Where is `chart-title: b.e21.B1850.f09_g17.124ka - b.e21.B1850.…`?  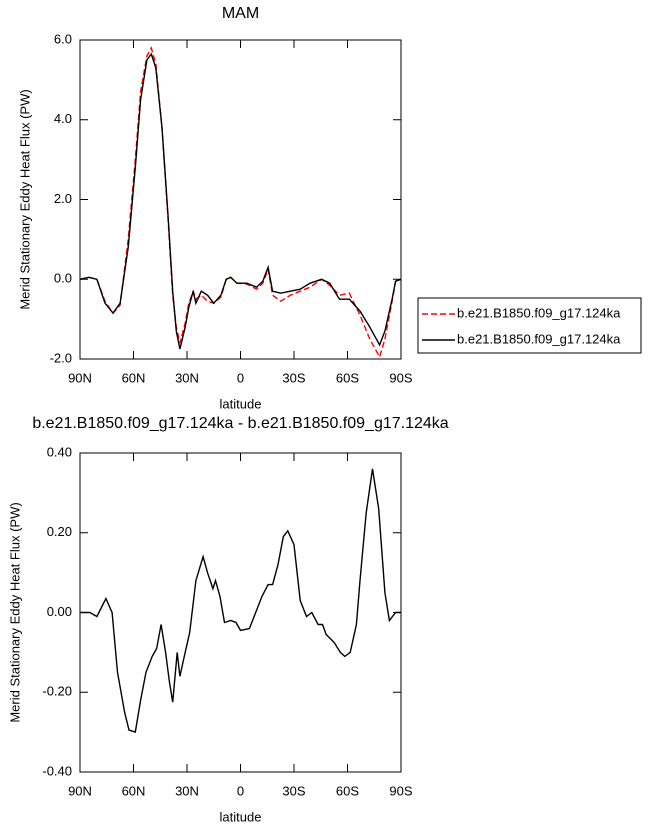 chart-title: b.e21.B1850.f09_g17.124ka - b.e21.B1850.… is located at coordinates (240, 423).